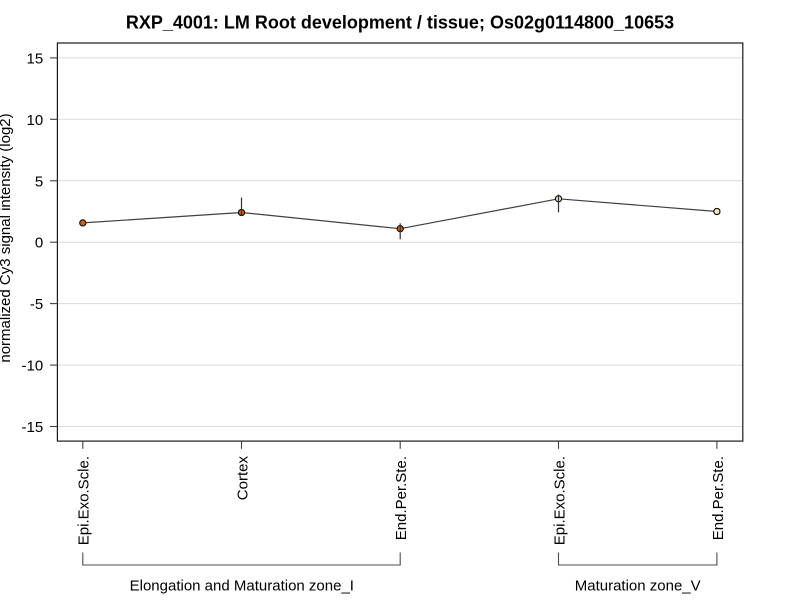 This screenshot has width=800, height=605. What do you see at coordinates (33, 366) in the screenshot?
I see `svg-text: -10` at bounding box center [33, 366].